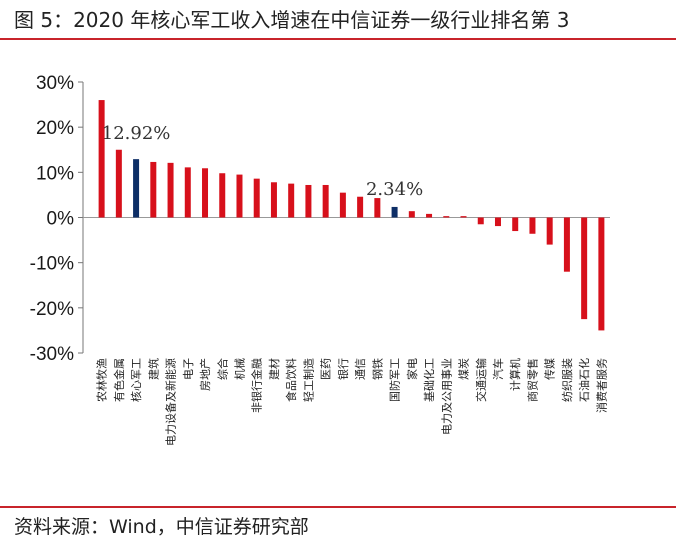 The image size is (676, 549). What do you see at coordinates (161, 527) in the screenshot?
I see `source-note: 资料来源：Wind，中信证券研究部` at bounding box center [161, 527].